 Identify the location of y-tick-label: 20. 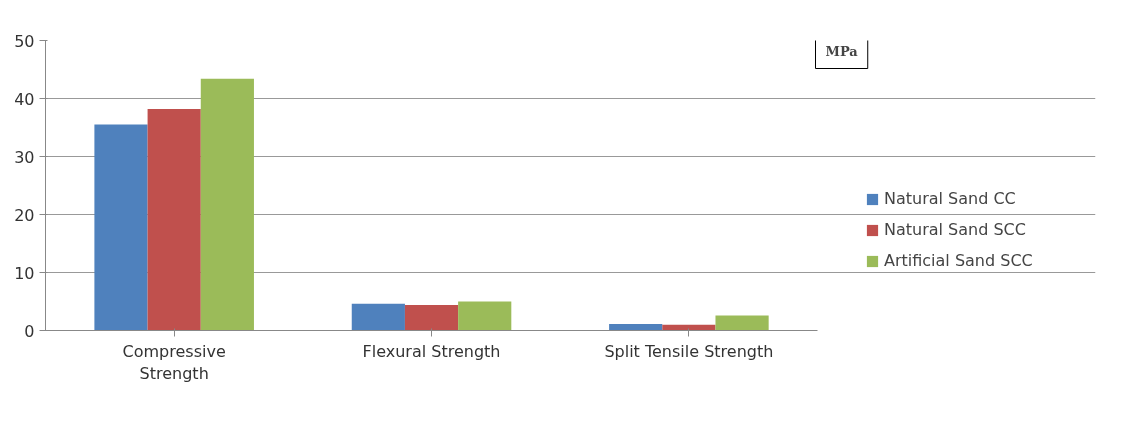
(24, 215).